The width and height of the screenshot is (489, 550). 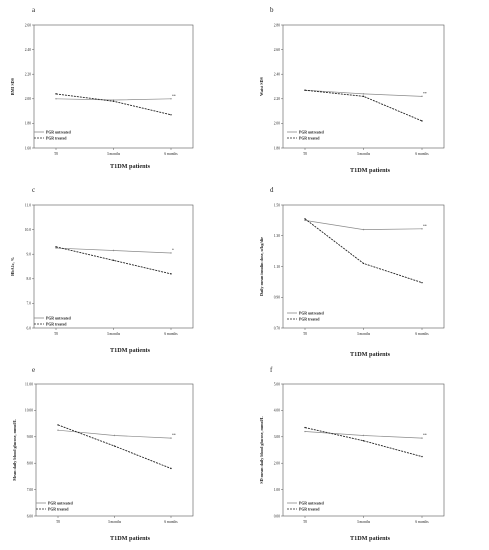 I want to click on y-tick-label: 1.00, so click(x=277, y=490).